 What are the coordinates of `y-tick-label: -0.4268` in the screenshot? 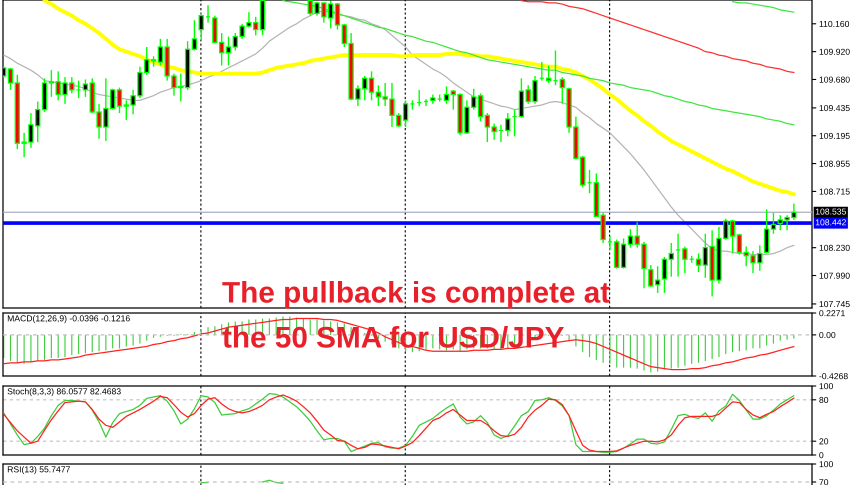 It's located at (833, 376).